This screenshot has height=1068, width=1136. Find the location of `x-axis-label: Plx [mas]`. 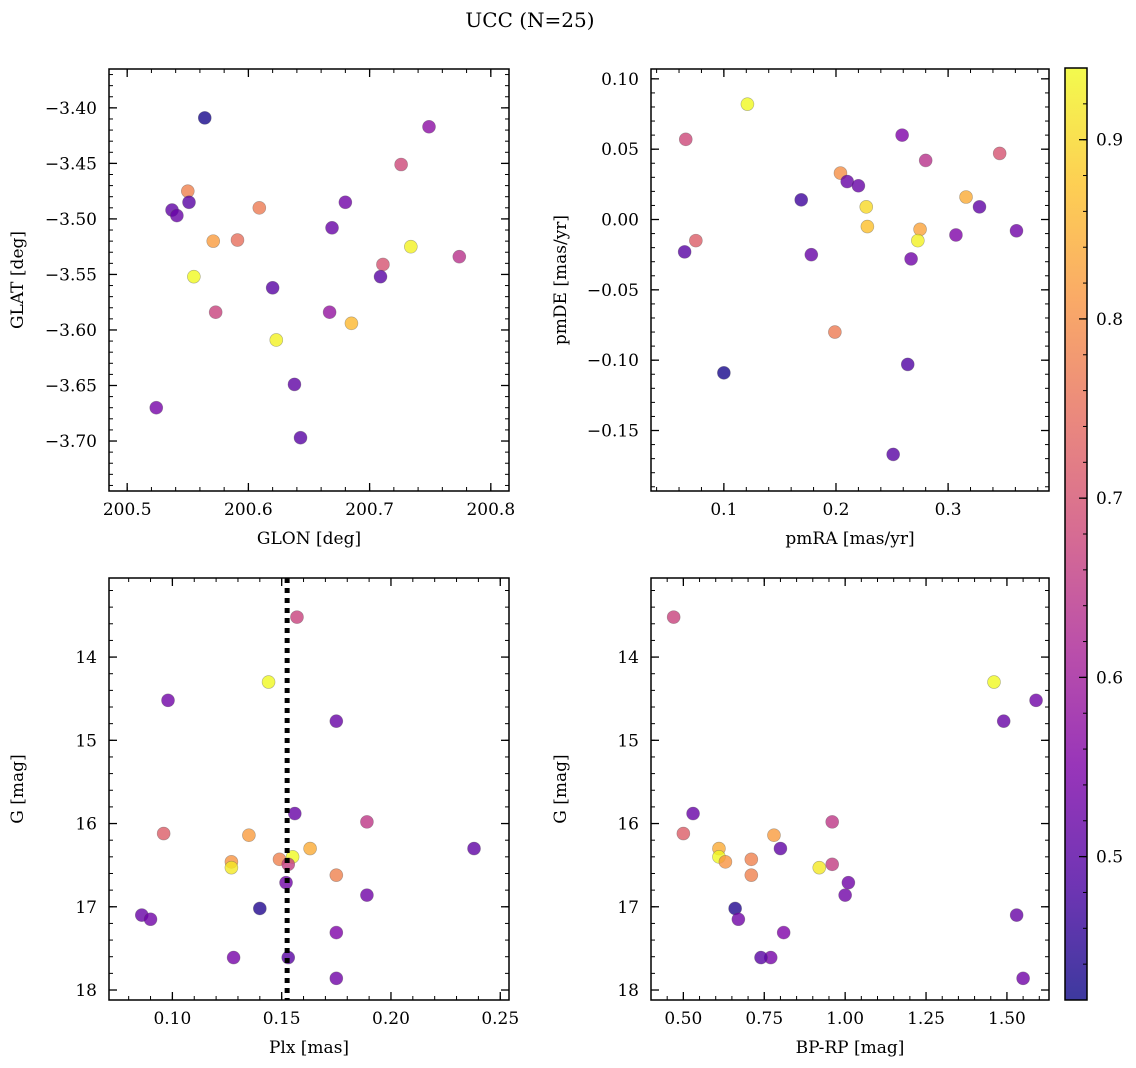

x-axis-label: Plx [mas] is located at coordinates (309, 1048).